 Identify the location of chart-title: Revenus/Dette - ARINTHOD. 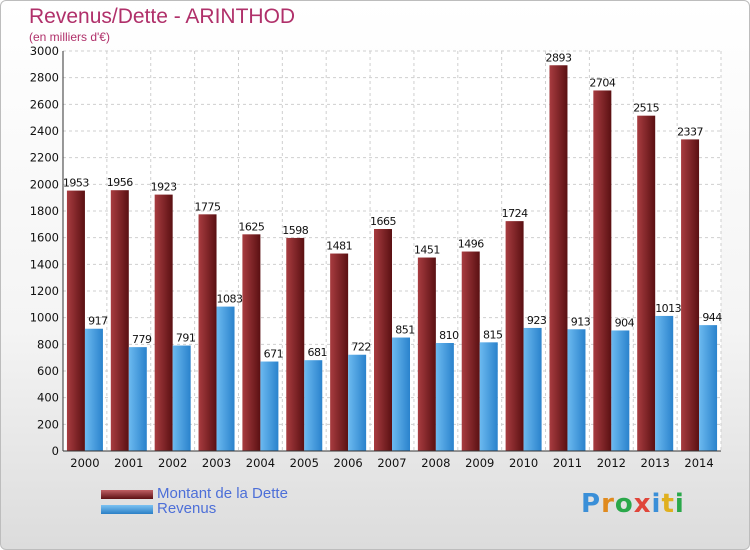
(162, 16).